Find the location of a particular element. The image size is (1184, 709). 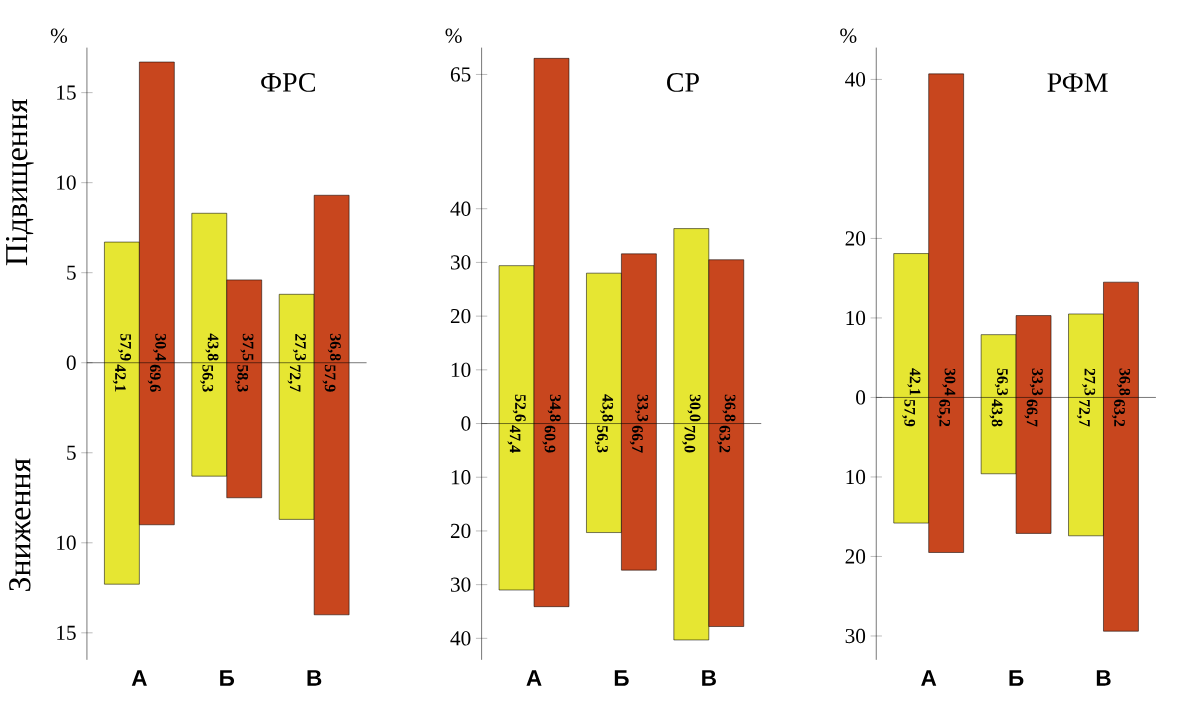

annotation: 52,6 is located at coordinates (519, 408).